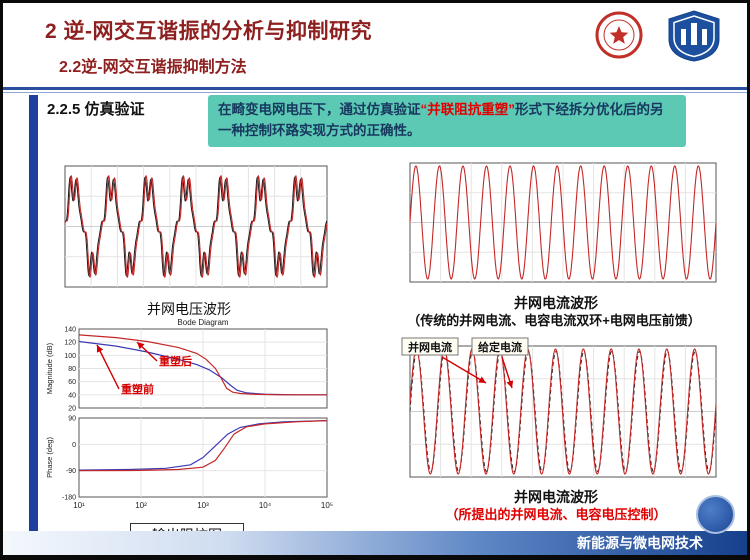  I want to click on svg-text: 给定电流, so click(500, 347).